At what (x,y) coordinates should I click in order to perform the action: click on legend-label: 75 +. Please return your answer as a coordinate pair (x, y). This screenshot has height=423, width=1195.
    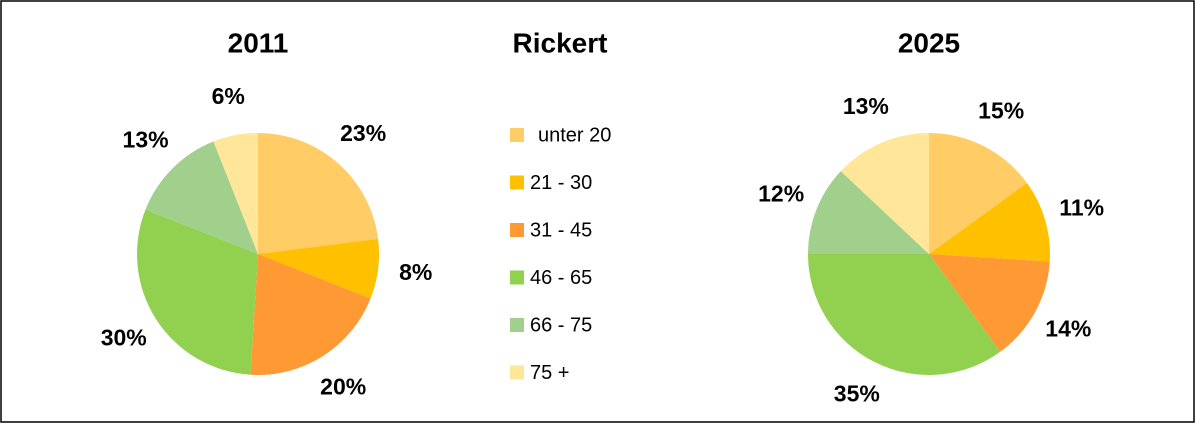
    Looking at the image, I should click on (549, 373).